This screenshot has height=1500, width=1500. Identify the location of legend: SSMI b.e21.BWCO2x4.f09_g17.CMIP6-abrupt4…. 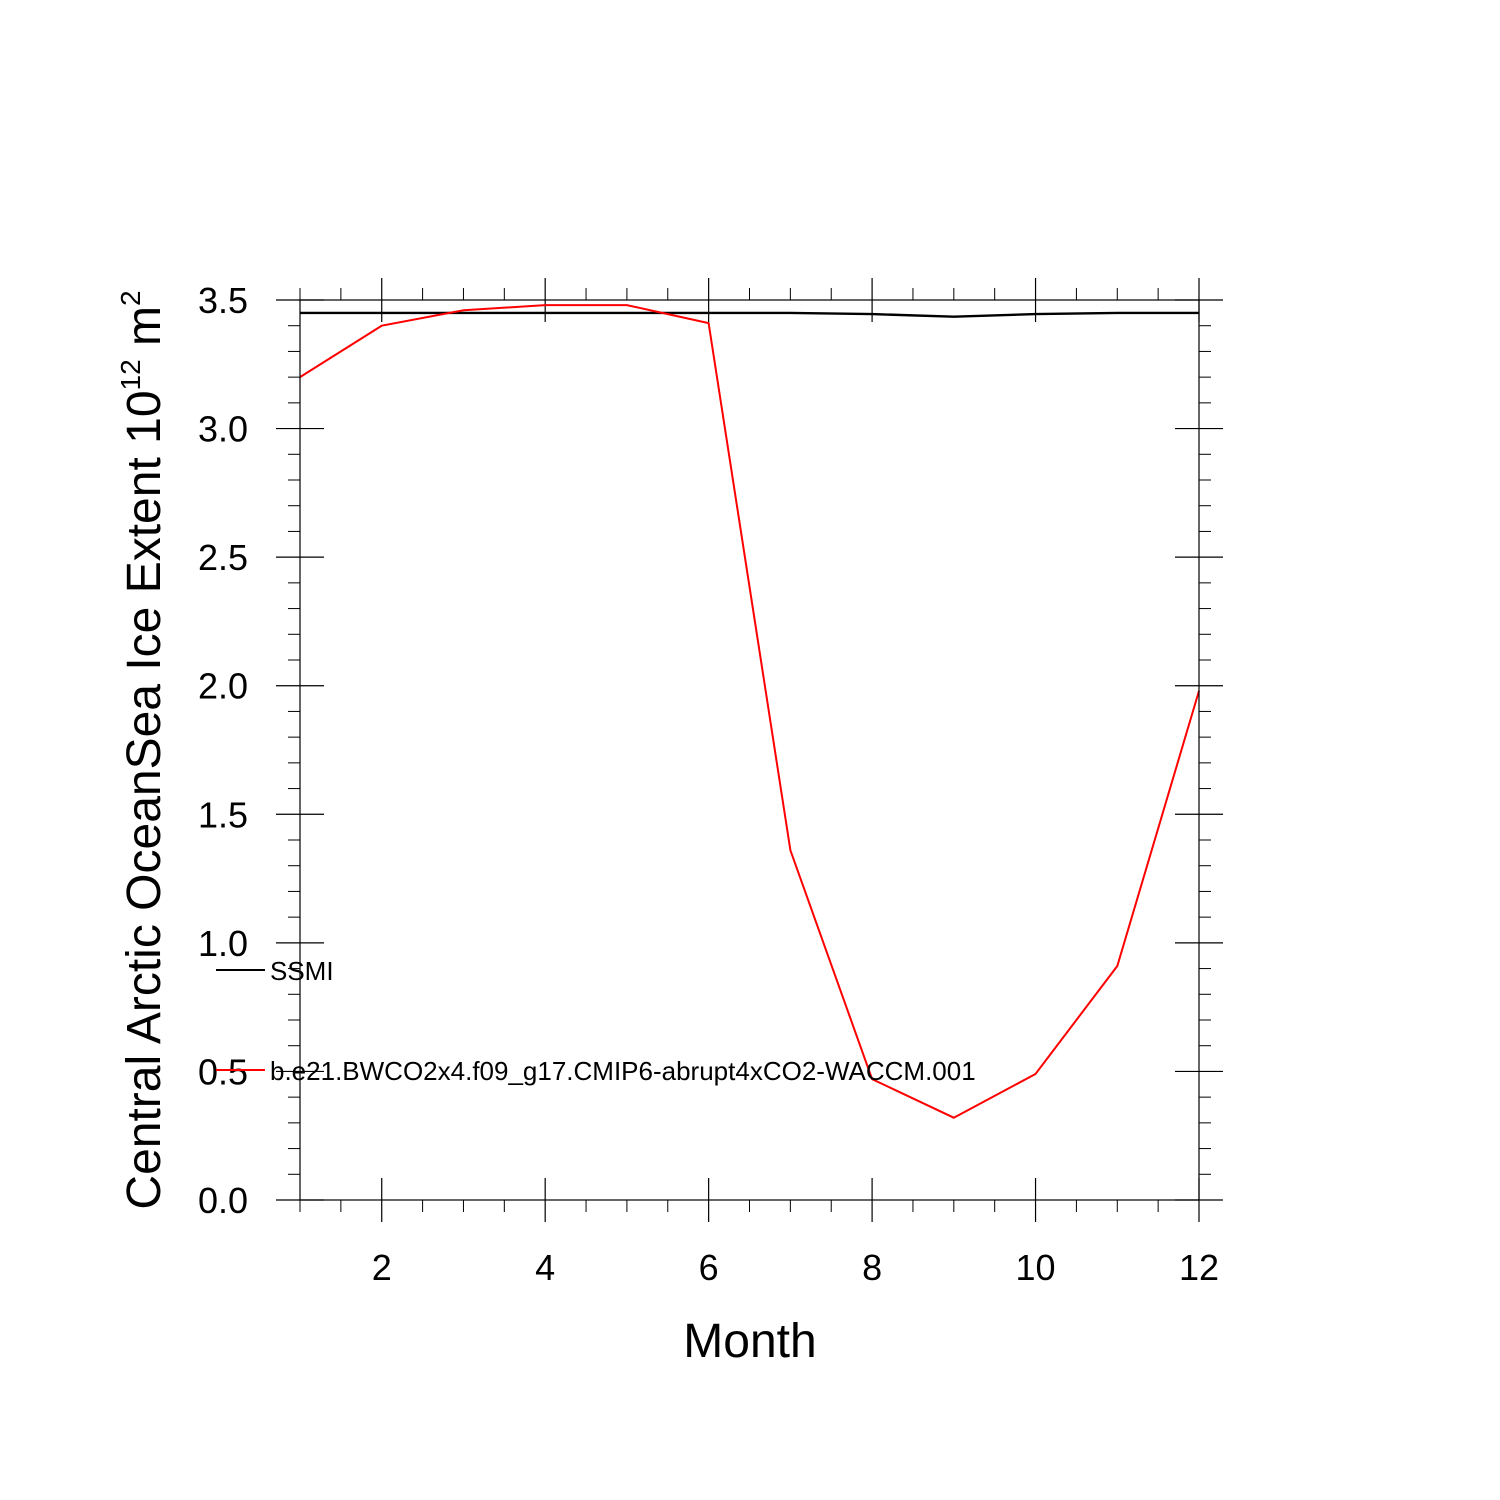
(596, 1021).